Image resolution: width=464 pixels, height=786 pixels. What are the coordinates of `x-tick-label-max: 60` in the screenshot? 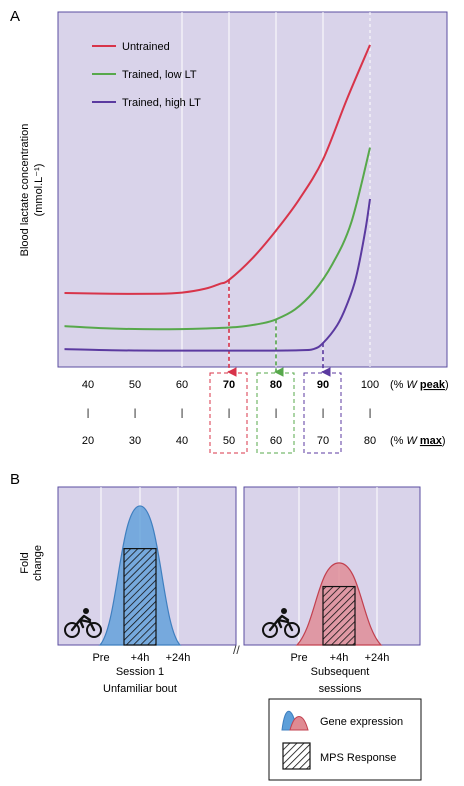 It's located at (276, 441).